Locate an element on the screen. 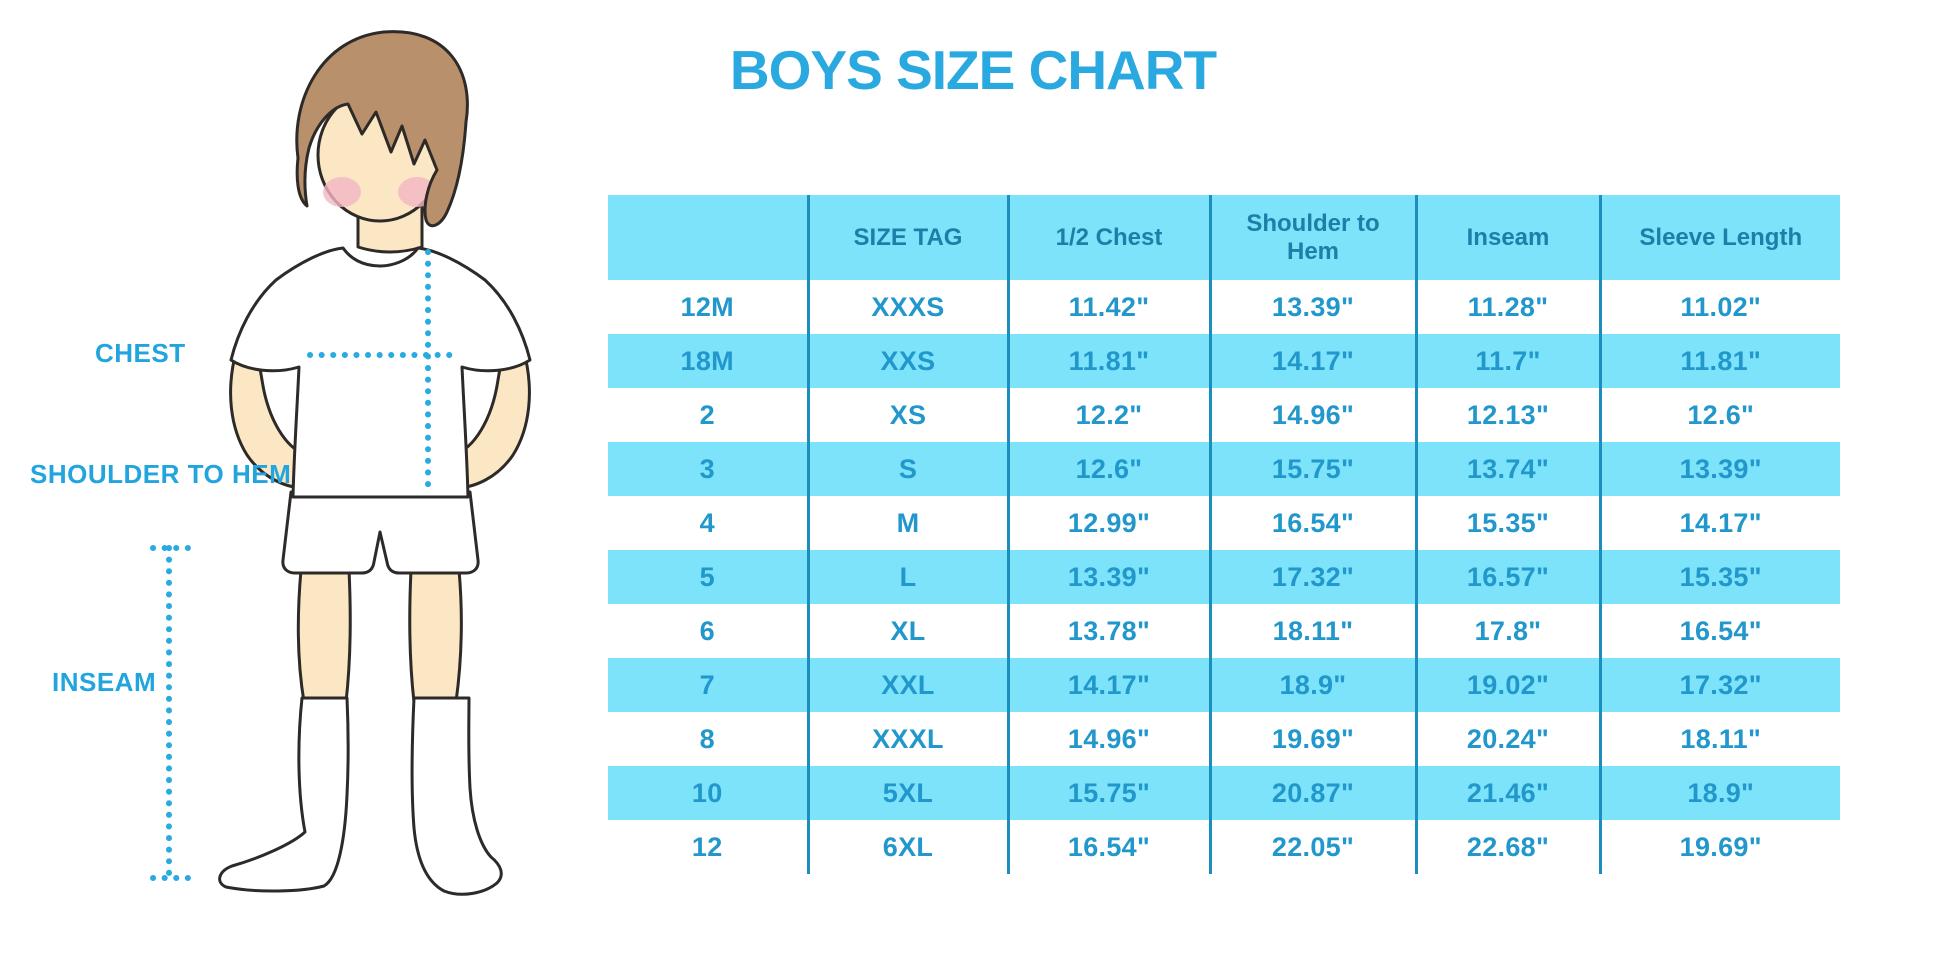  table-cell: 10 is located at coordinates (708, 793).